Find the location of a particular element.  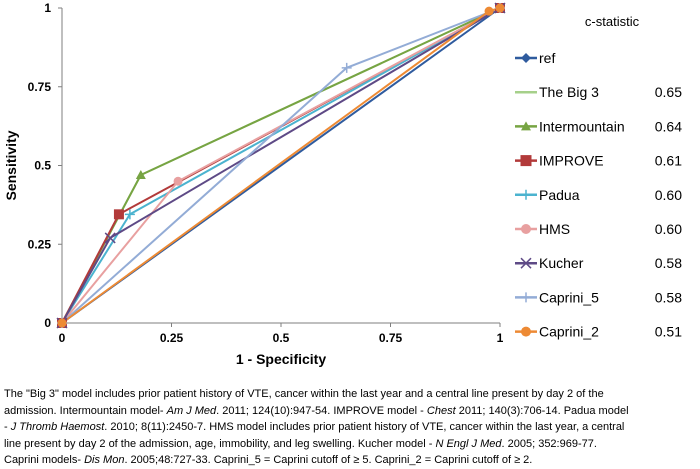

caption-text: Caprini models- is located at coordinates (44, 460).